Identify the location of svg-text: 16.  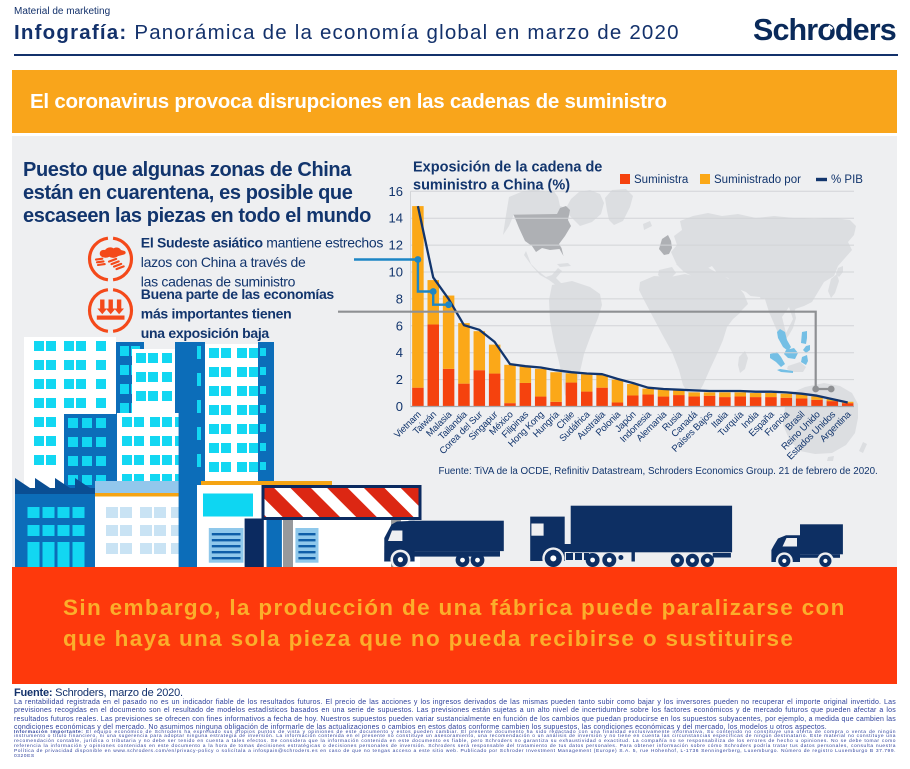
(396, 191).